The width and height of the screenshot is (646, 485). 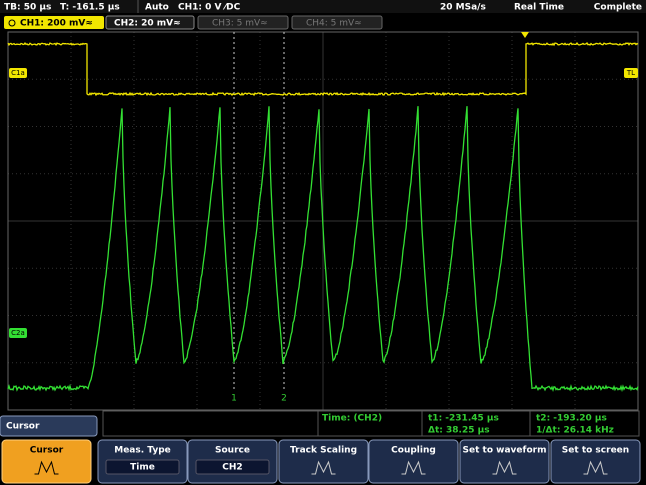 I want to click on ch4-tab, so click(x=337, y=22).